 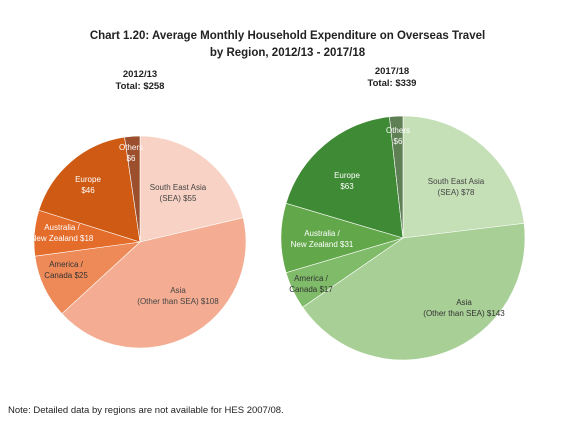 What do you see at coordinates (178, 193) in the screenshot?
I see `pie-2012-slice-0-label: South East Asia (SEA) $55` at bounding box center [178, 193].